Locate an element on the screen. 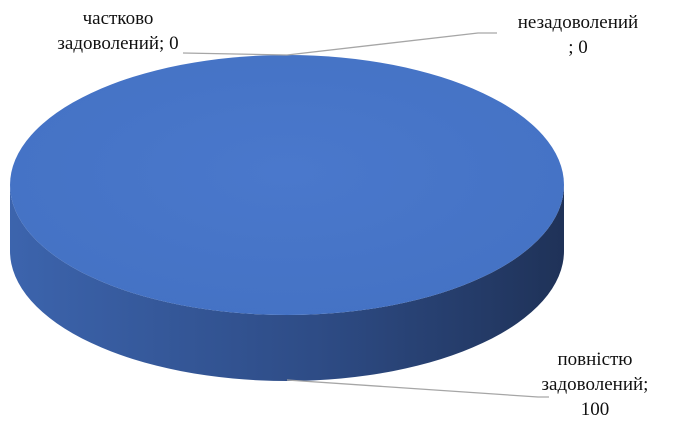  data-label-partially-satisfied: частково задоволений; 0 is located at coordinates (118, 31).